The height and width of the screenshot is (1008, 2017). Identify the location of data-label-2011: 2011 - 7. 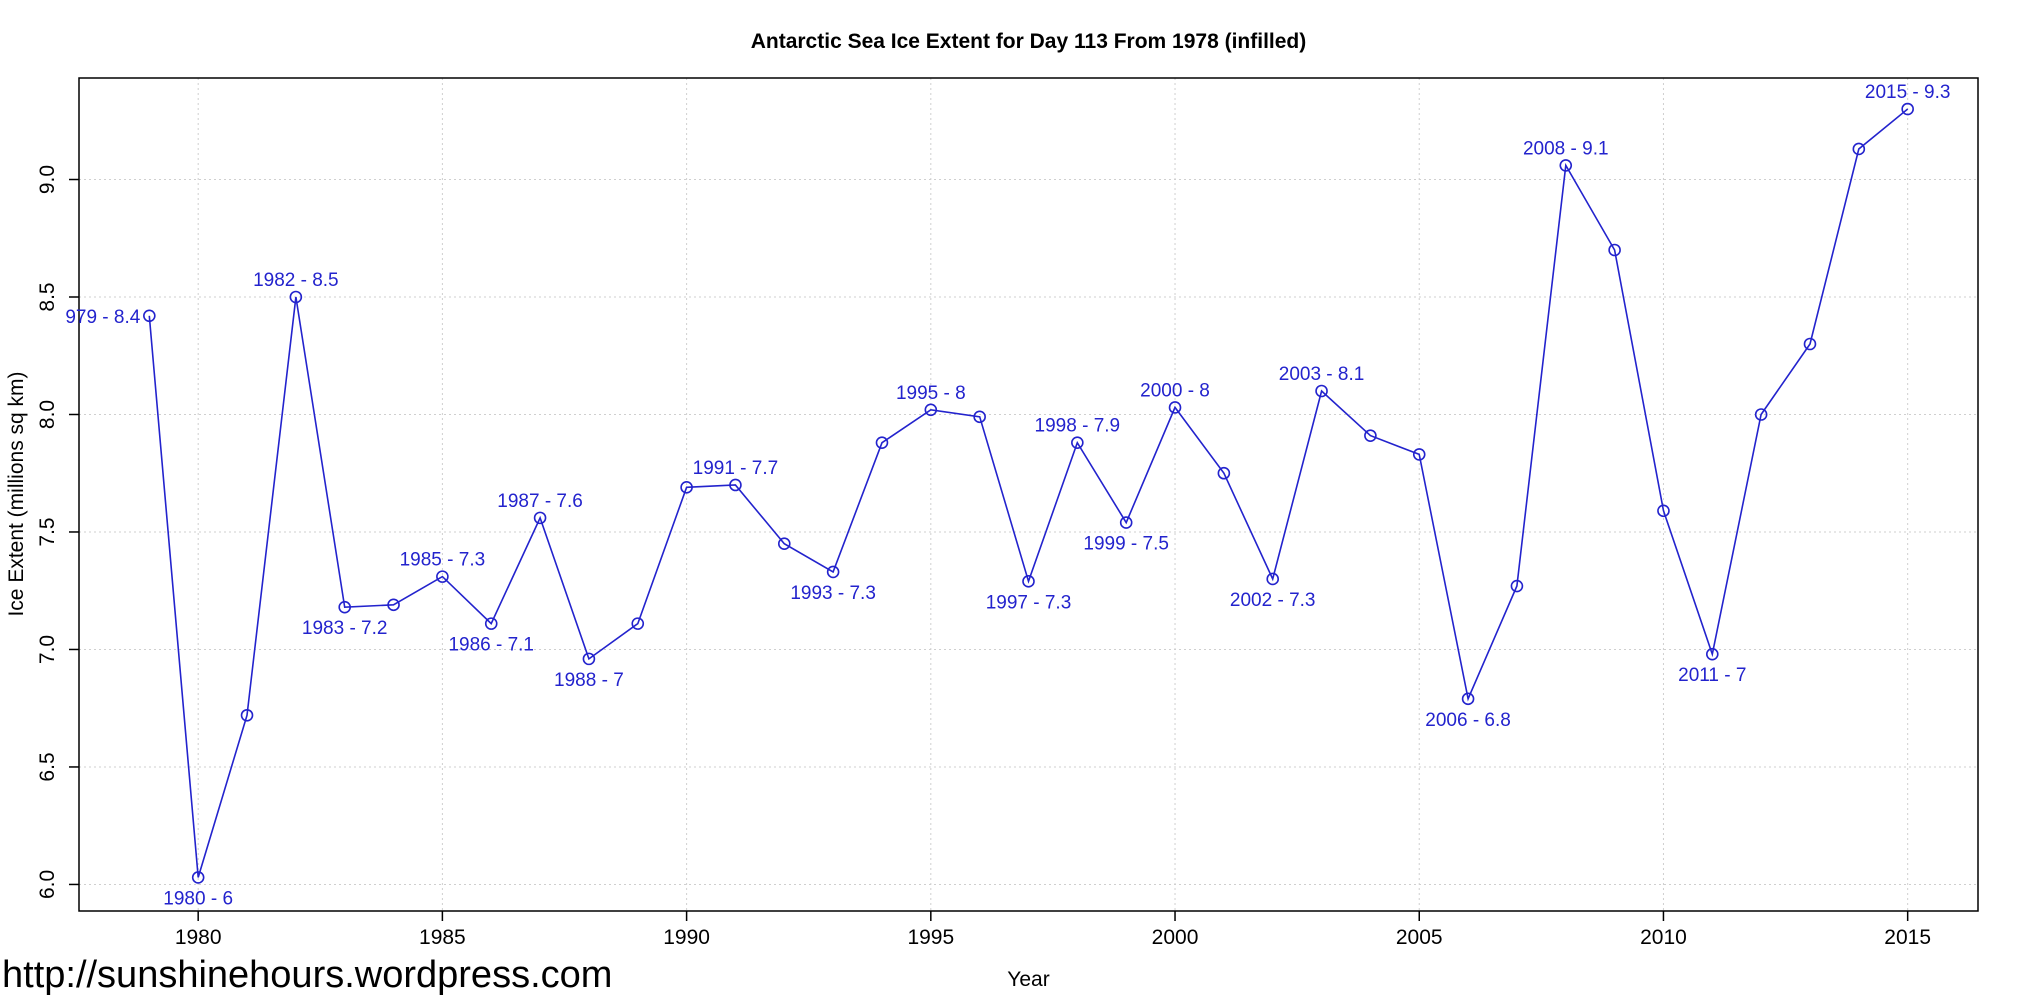
(1712, 675).